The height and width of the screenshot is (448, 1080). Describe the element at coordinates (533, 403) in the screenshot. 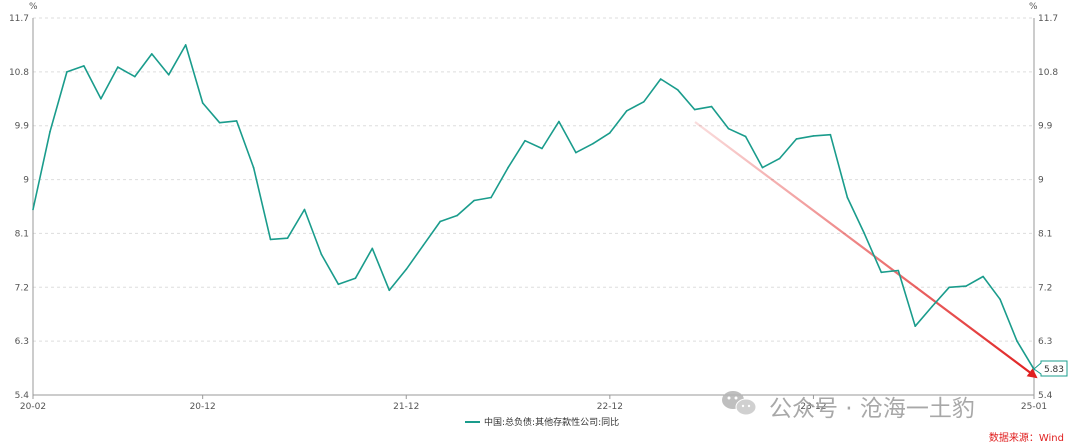

I see `x-tick-labels: 20-02 20-12 21-12 22-12 23-12 25-01` at that location.